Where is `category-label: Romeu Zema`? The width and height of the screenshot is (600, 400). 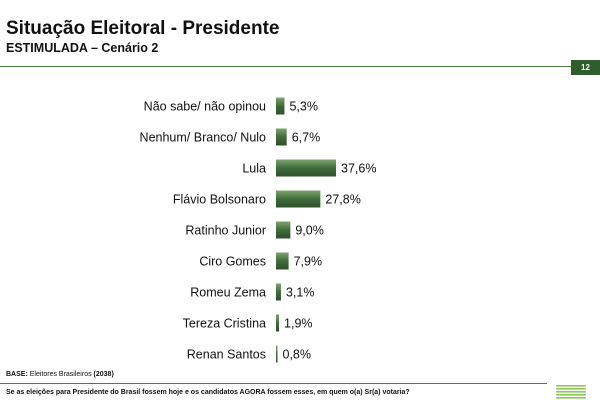 category-label: Romeu Zema is located at coordinates (228, 293).